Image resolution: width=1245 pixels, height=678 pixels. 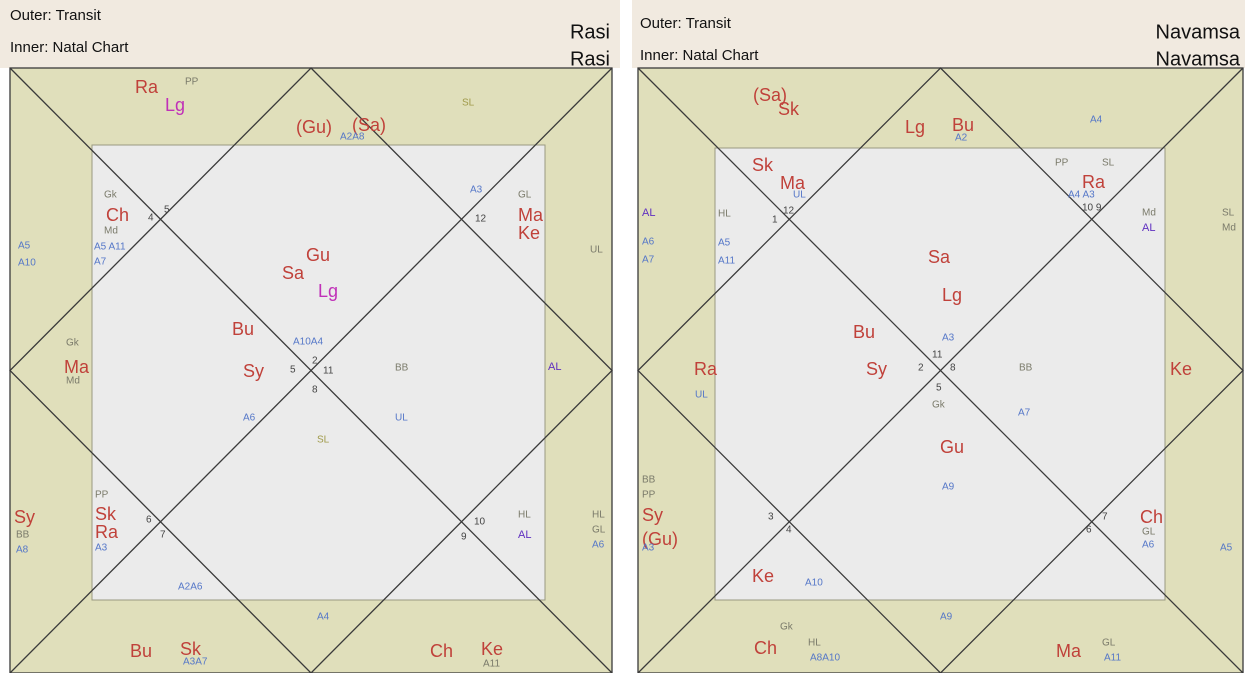 What do you see at coordinates (952, 447) in the screenshot?
I see `chart-label: Gu` at bounding box center [952, 447].